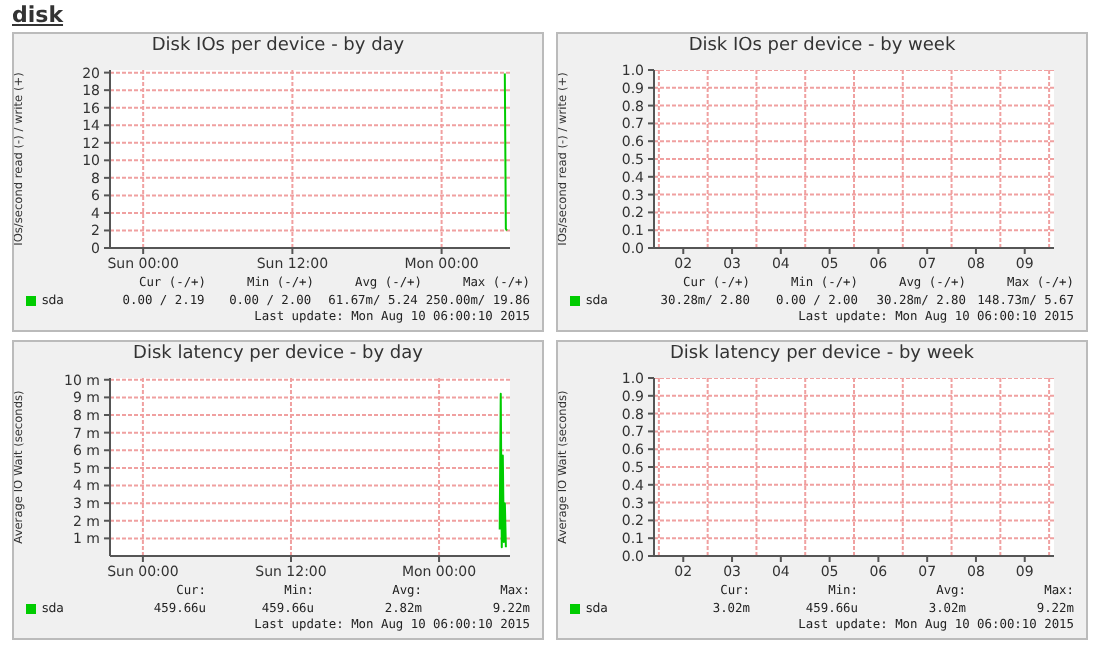  What do you see at coordinates (278, 355) in the screenshot?
I see `chart-title: Disk latency per device - by day` at bounding box center [278, 355].